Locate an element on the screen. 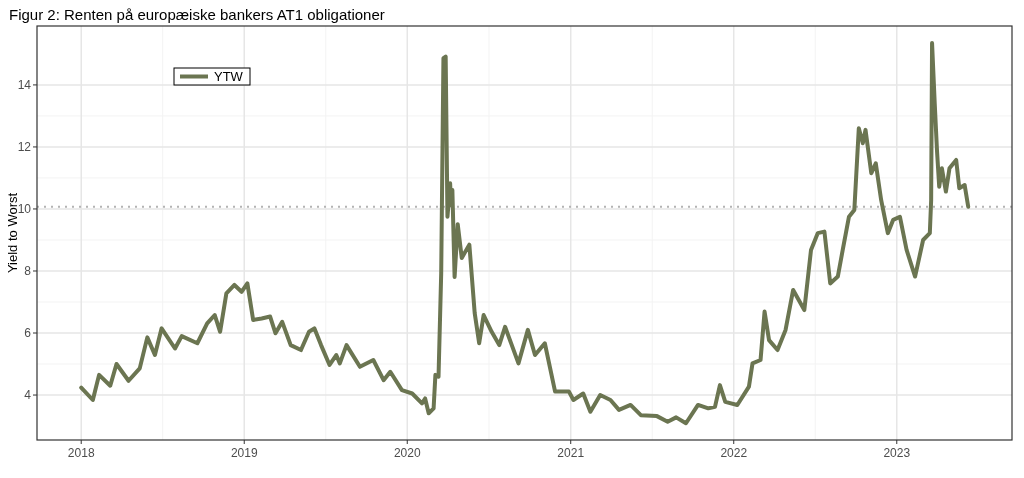 The width and height of the screenshot is (1024, 478). y-tick-label: 14 is located at coordinates (24, 84).